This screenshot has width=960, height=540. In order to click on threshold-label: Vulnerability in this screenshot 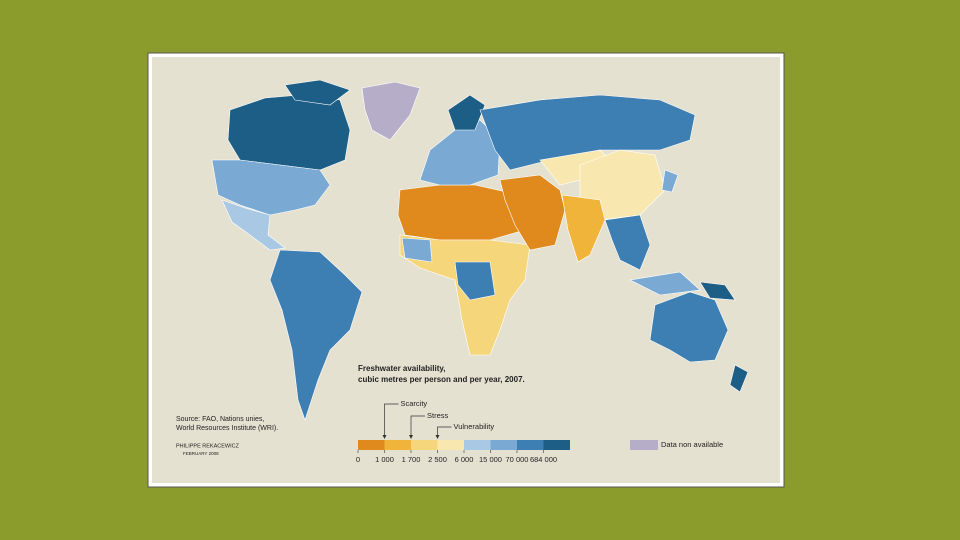, I will do `click(474, 426)`.